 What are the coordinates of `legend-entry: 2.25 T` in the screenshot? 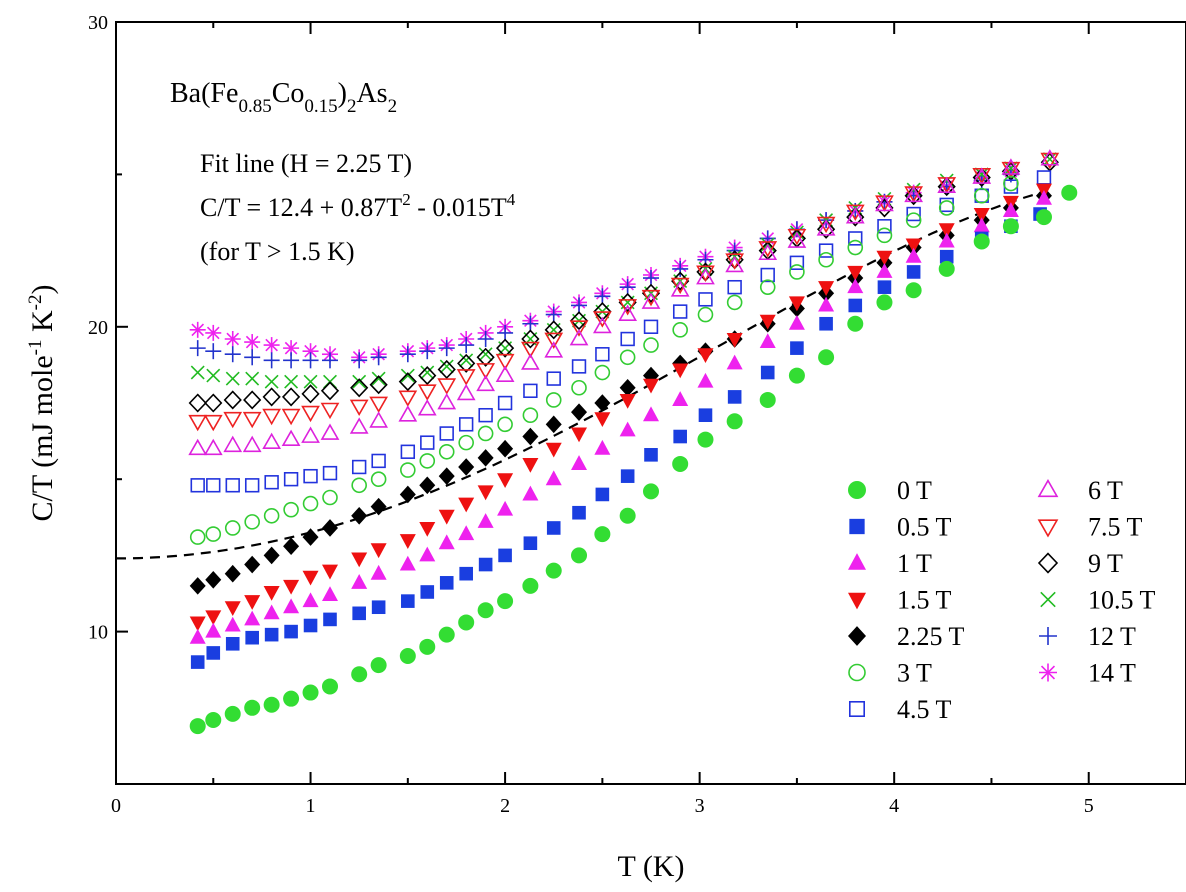 It's located at (906, 636).